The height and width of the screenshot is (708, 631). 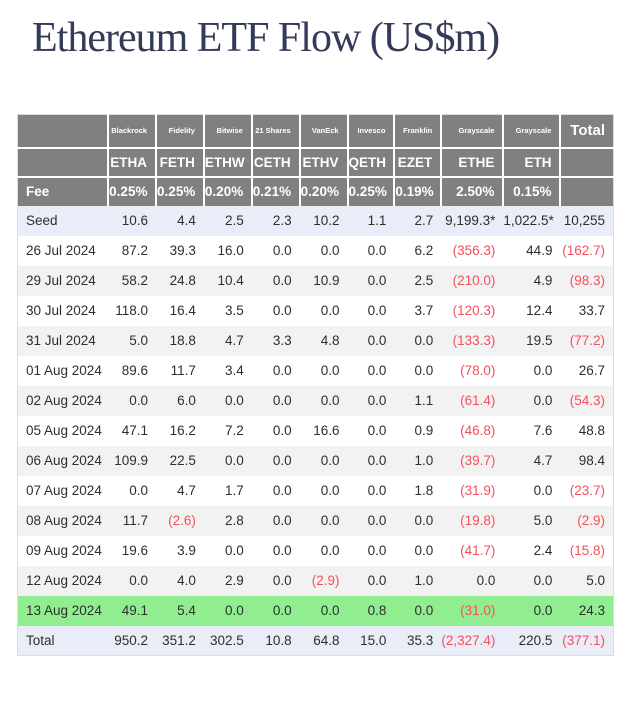 I want to click on value-cell: 1.0, so click(x=424, y=460).